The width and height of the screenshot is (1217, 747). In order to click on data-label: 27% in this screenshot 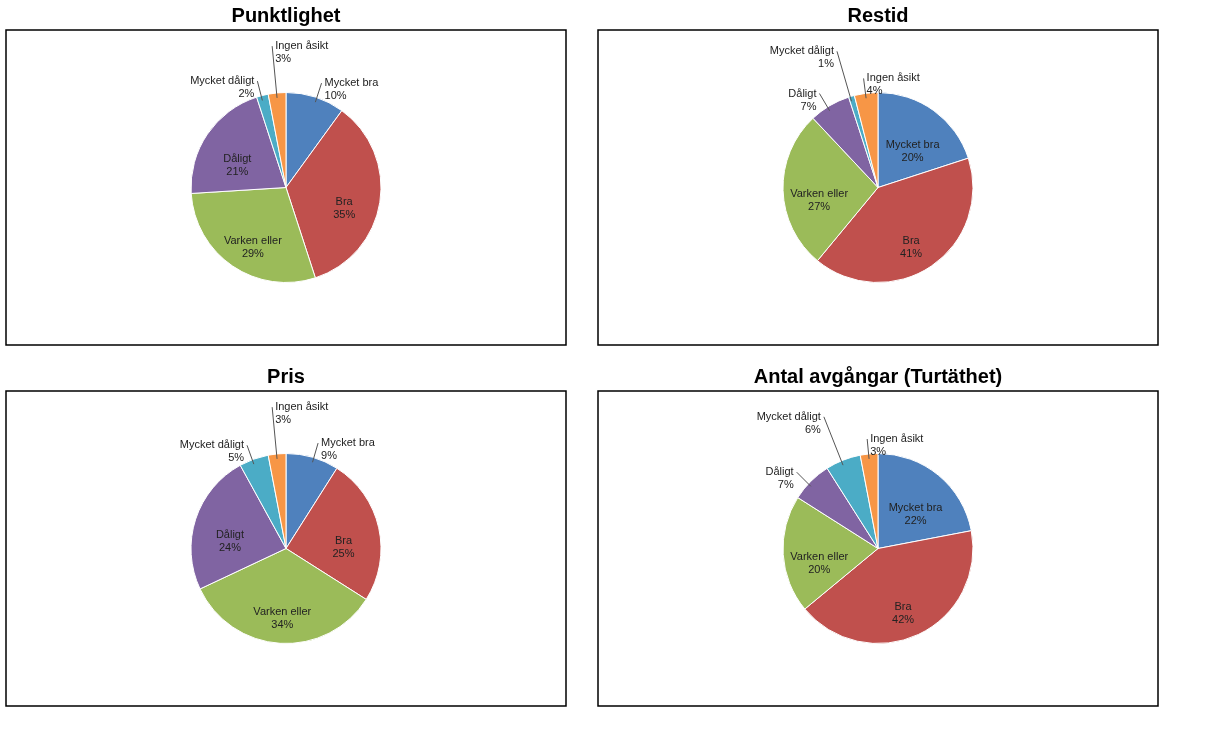, I will do `click(819, 206)`.